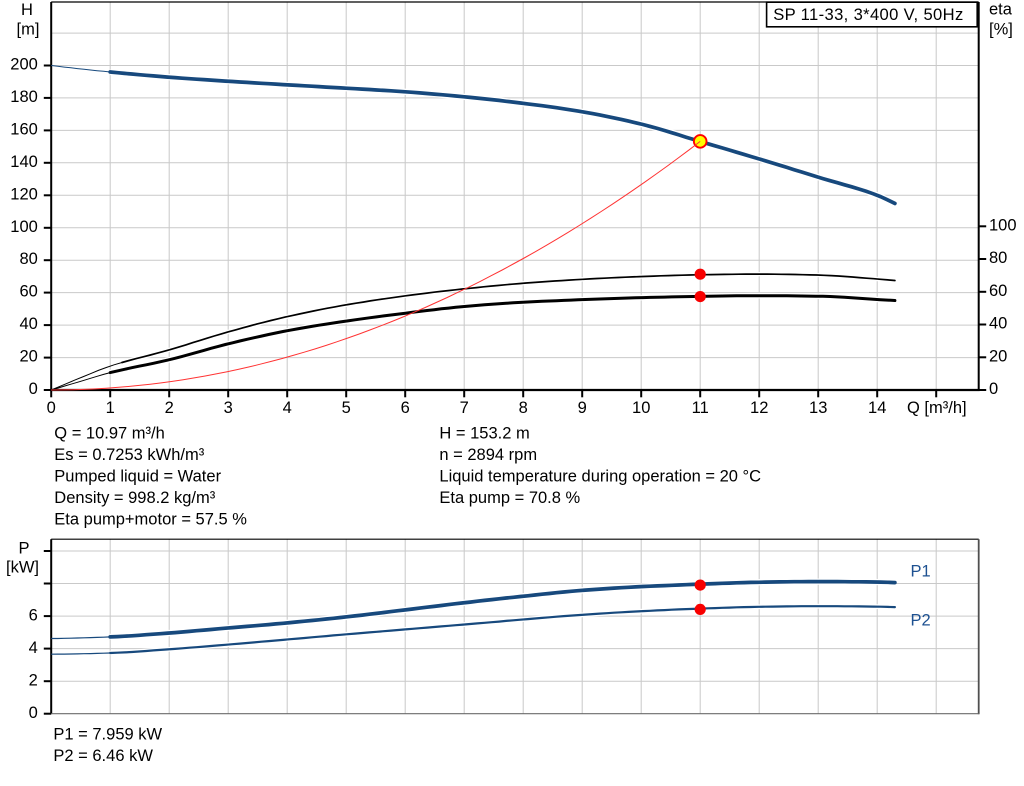 This screenshot has height=786, width=1024. What do you see at coordinates (150, 519) in the screenshot?
I see `svg-text: Eta pump+motor = 57.5 %` at bounding box center [150, 519].